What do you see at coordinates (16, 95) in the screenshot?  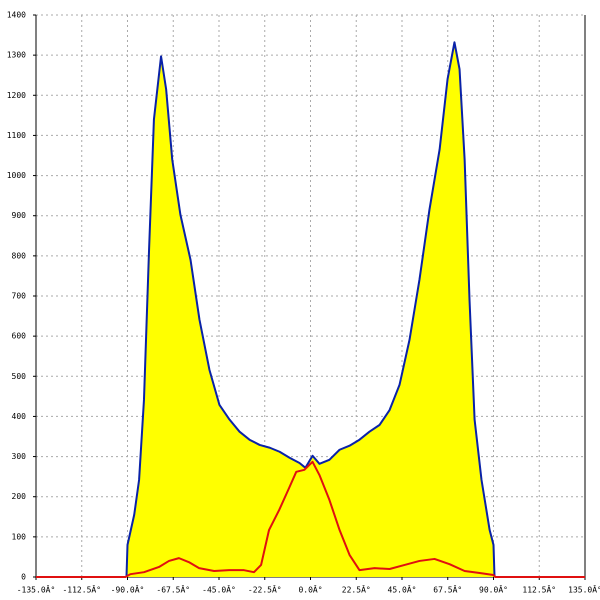 I see `y-tick-label: 1200` at bounding box center [16, 95].